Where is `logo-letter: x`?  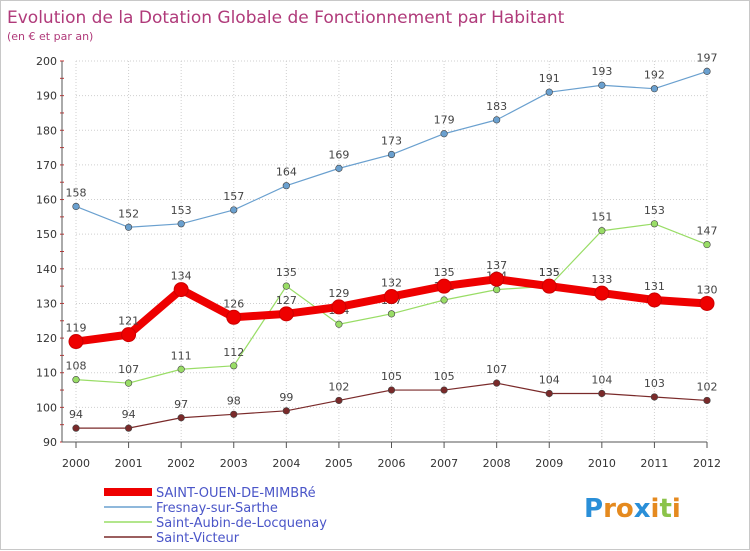
logo-letter: x is located at coordinates (642, 509).